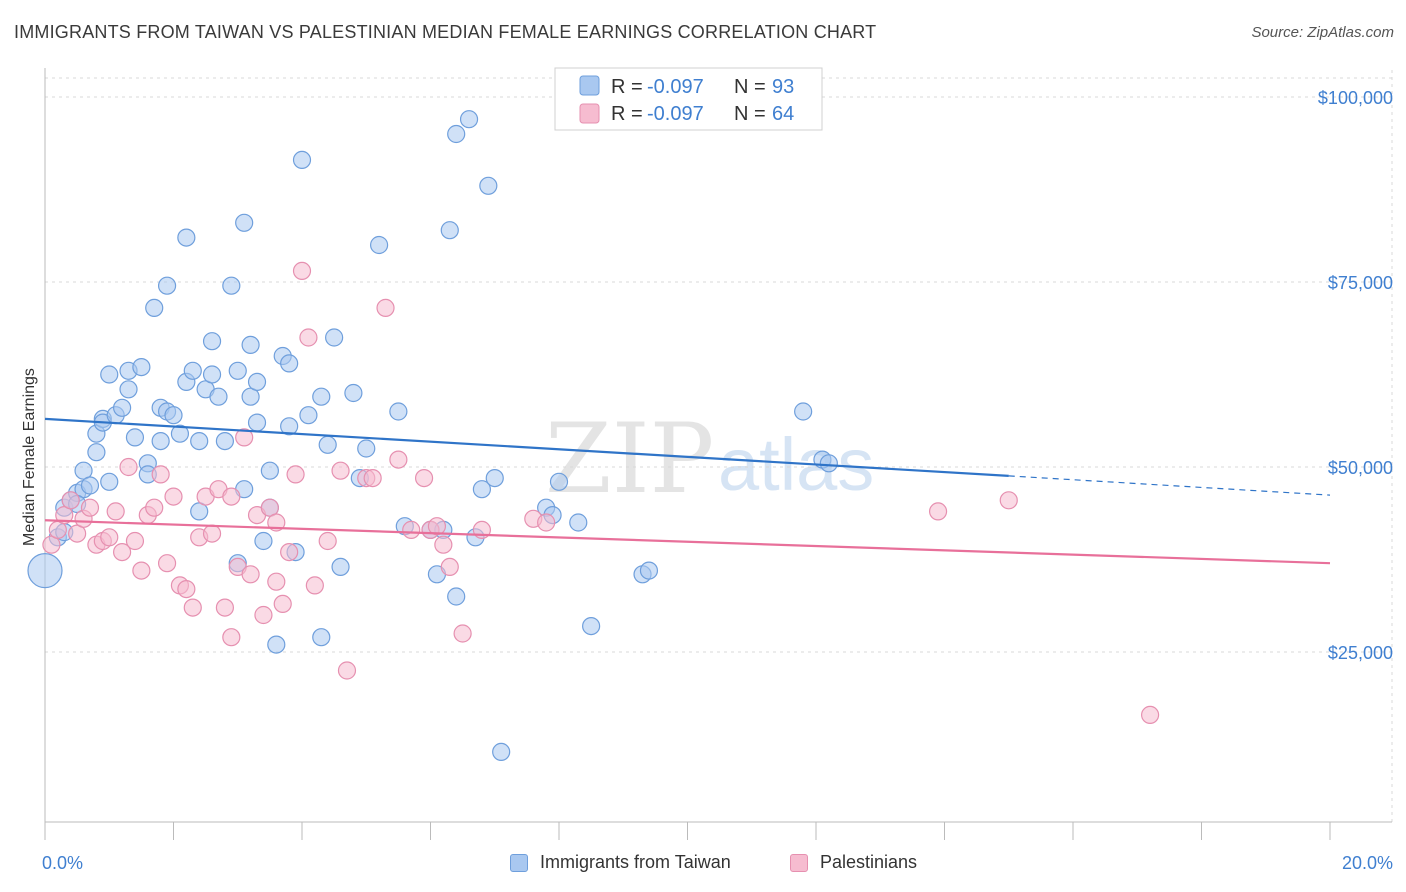 The height and width of the screenshot is (892, 1406). Describe the element at coordinates (687, 542) in the screenshot. I see `trendline-palestinians` at that location.